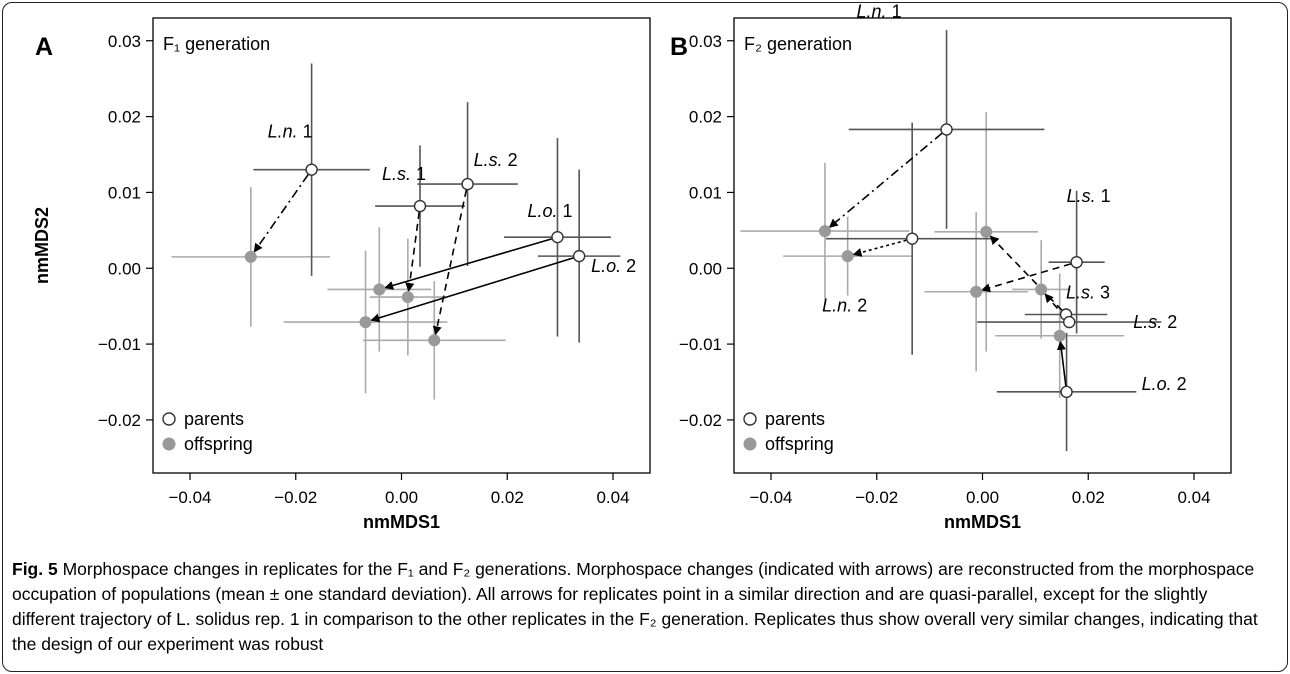  I want to click on y-axis-label: nmMDS2, so click(42, 245).